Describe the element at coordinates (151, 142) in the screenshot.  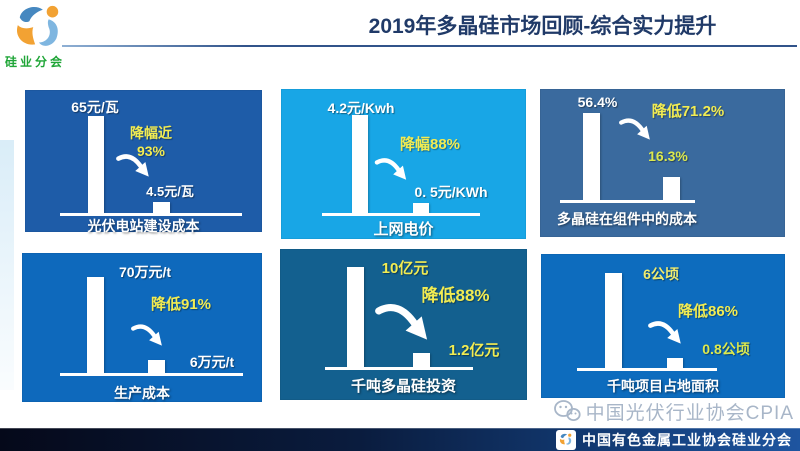
I see `reduction-note: 降幅近 93%` at that location.